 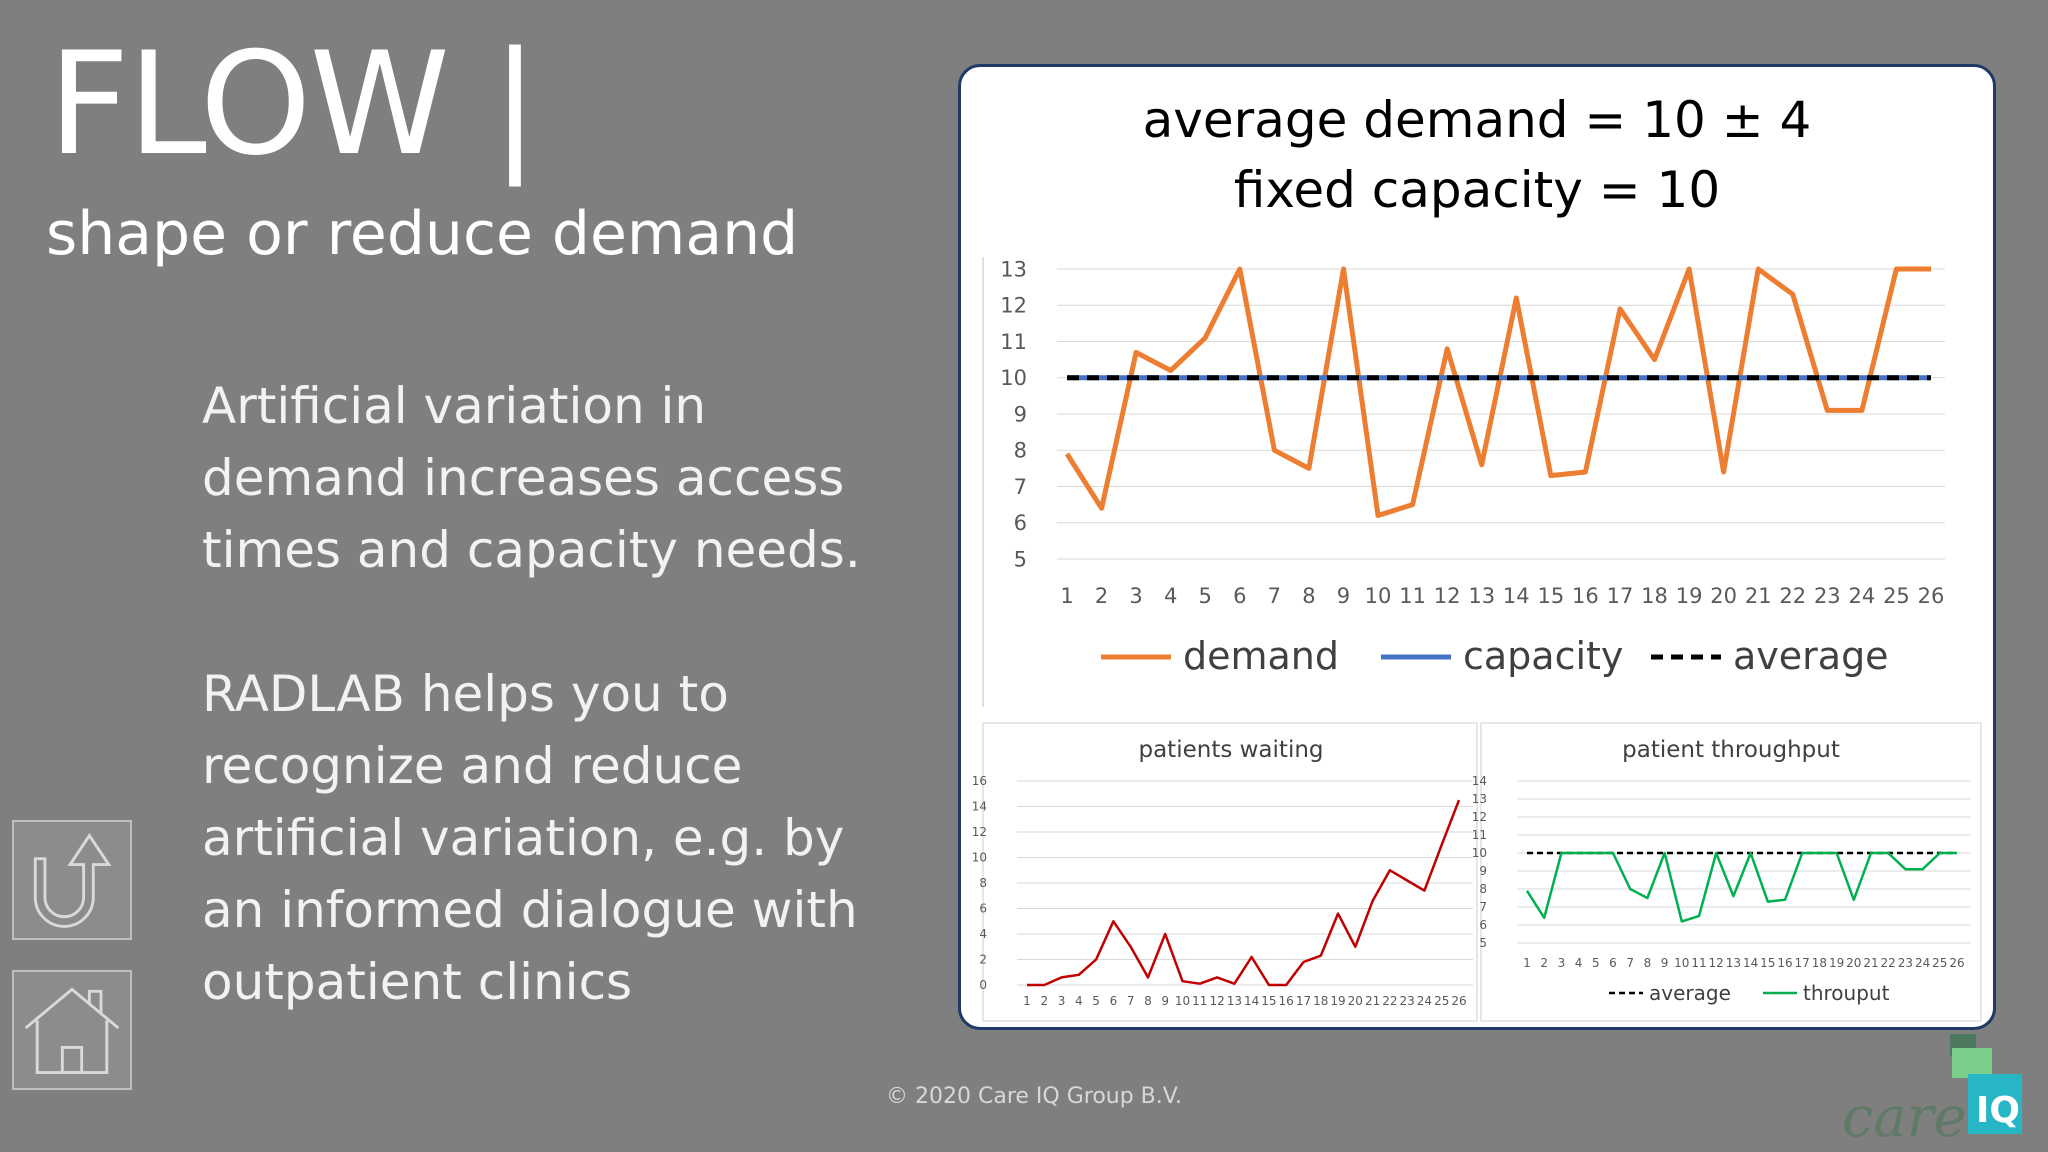 I want to click on y-tick-label: 2, so click(x=983, y=960).